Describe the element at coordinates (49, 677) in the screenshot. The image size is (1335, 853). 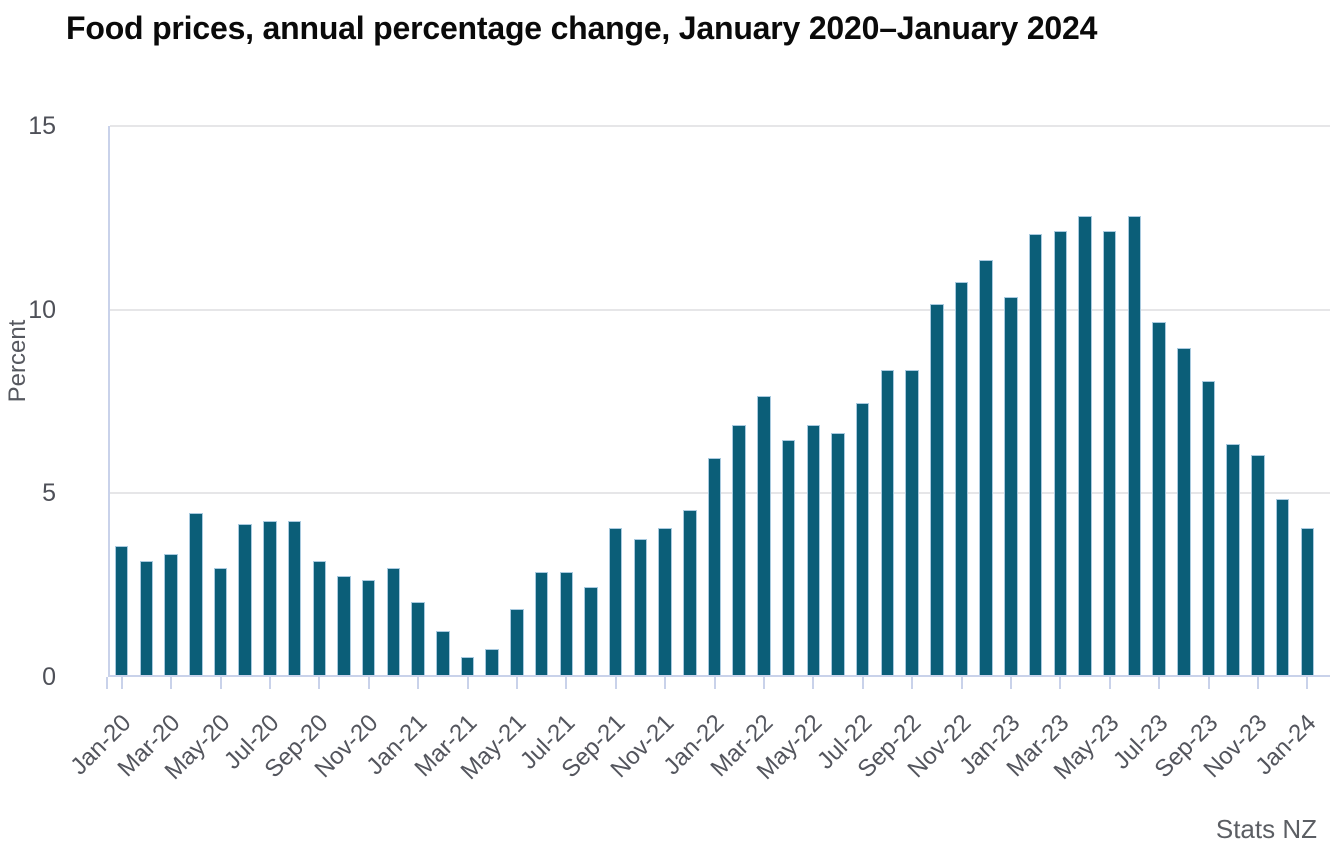
I see `y-tick-label-0: 0` at that location.